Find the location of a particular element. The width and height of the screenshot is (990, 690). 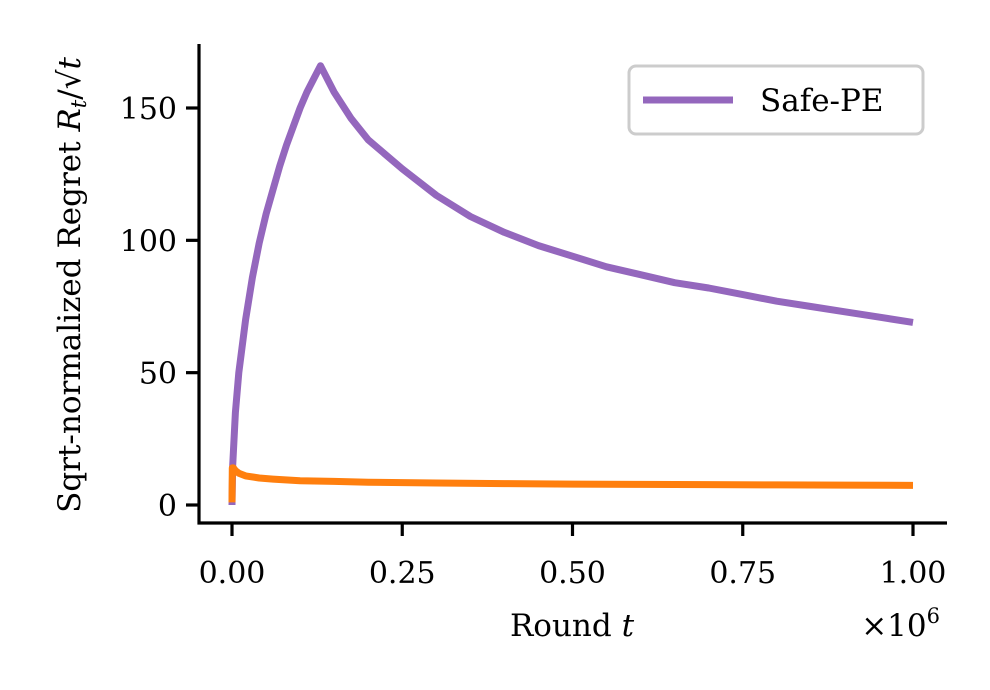

x-tick-label: 0.00 is located at coordinates (232, 573).